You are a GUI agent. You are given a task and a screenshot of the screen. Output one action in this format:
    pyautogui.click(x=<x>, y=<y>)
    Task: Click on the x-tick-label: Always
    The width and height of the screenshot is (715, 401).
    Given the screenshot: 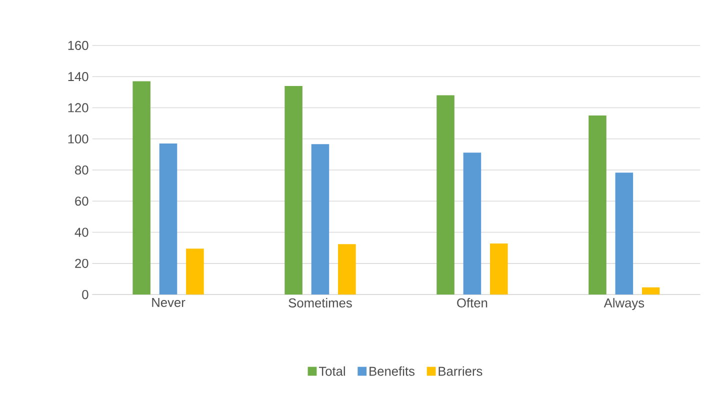 What is the action you would take?
    pyautogui.click(x=624, y=304)
    